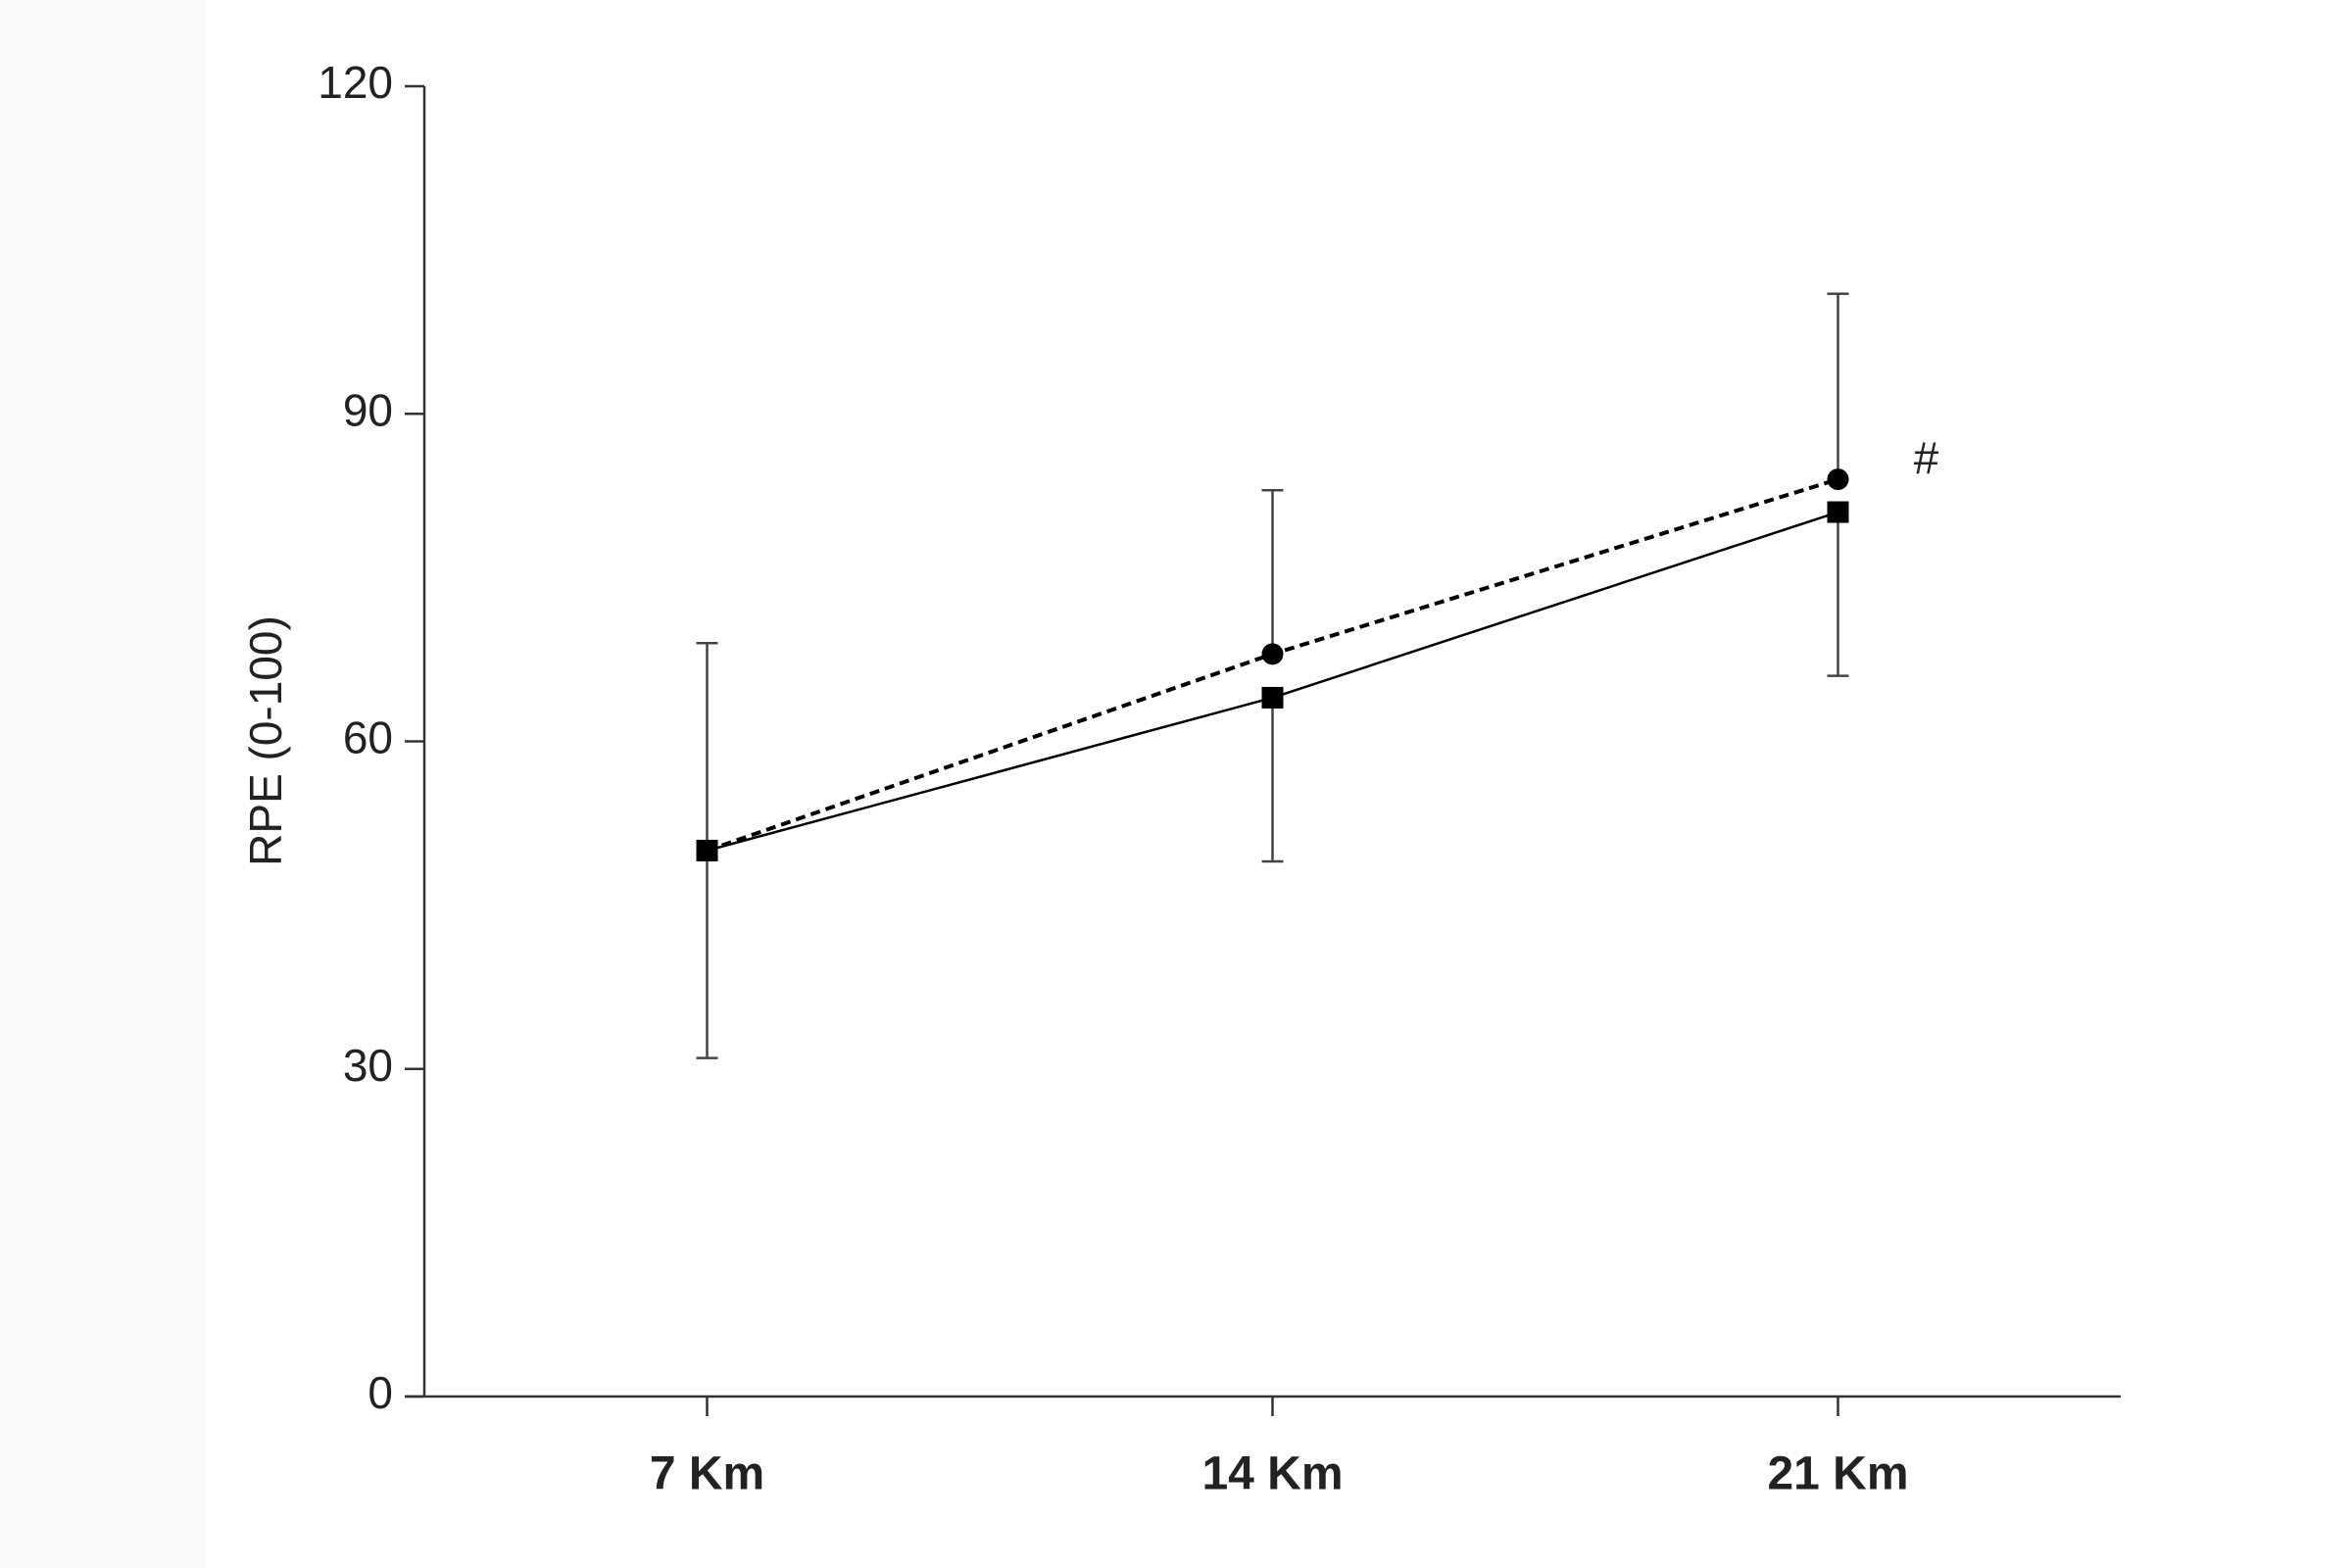 The width and height of the screenshot is (2352, 1568). What do you see at coordinates (368, 1065) in the screenshot?
I see `y-tick-label: 30` at bounding box center [368, 1065].